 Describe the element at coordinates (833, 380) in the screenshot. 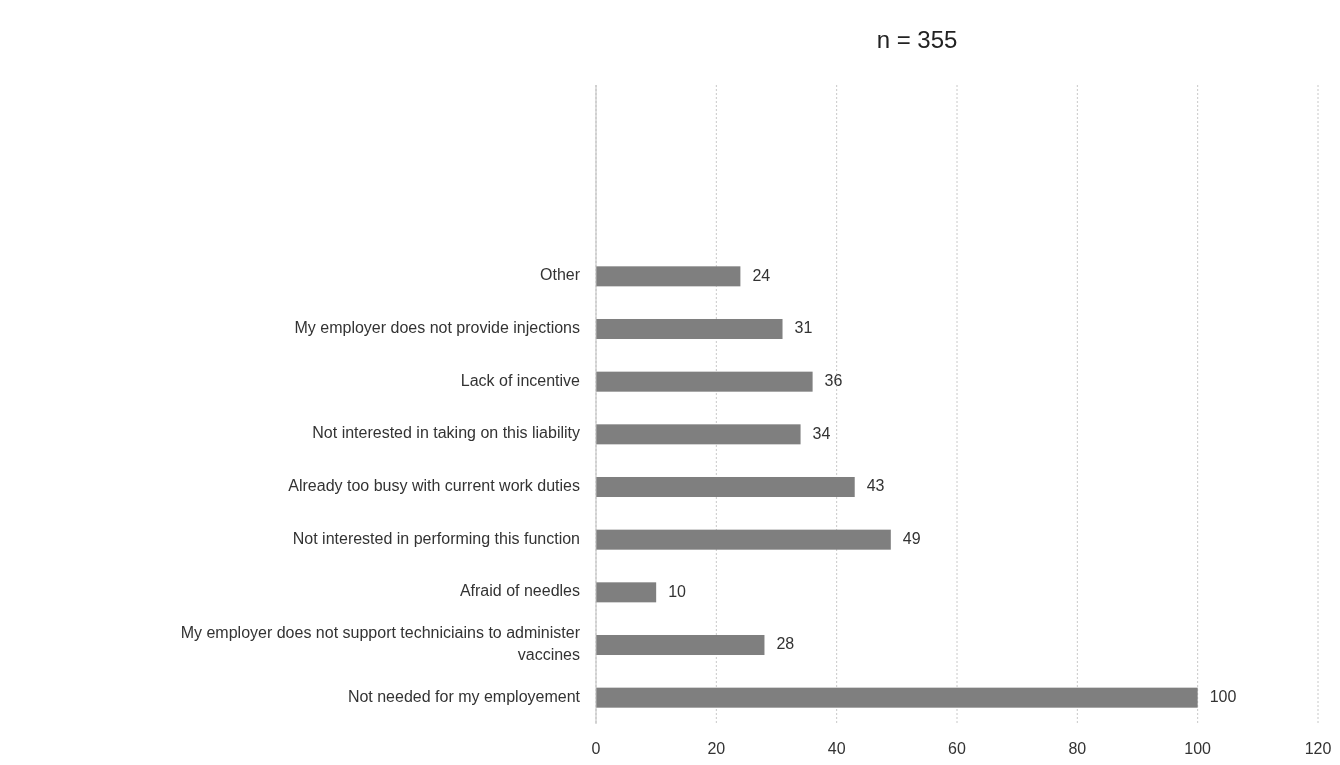

I see `data-label: 36` at that location.